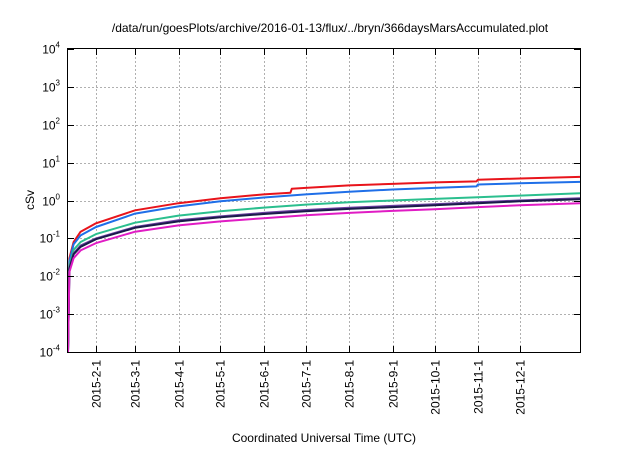 The image size is (640, 453). What do you see at coordinates (50, 314) in the screenshot?
I see `y-tick-label: 10⁻³` at bounding box center [50, 314].